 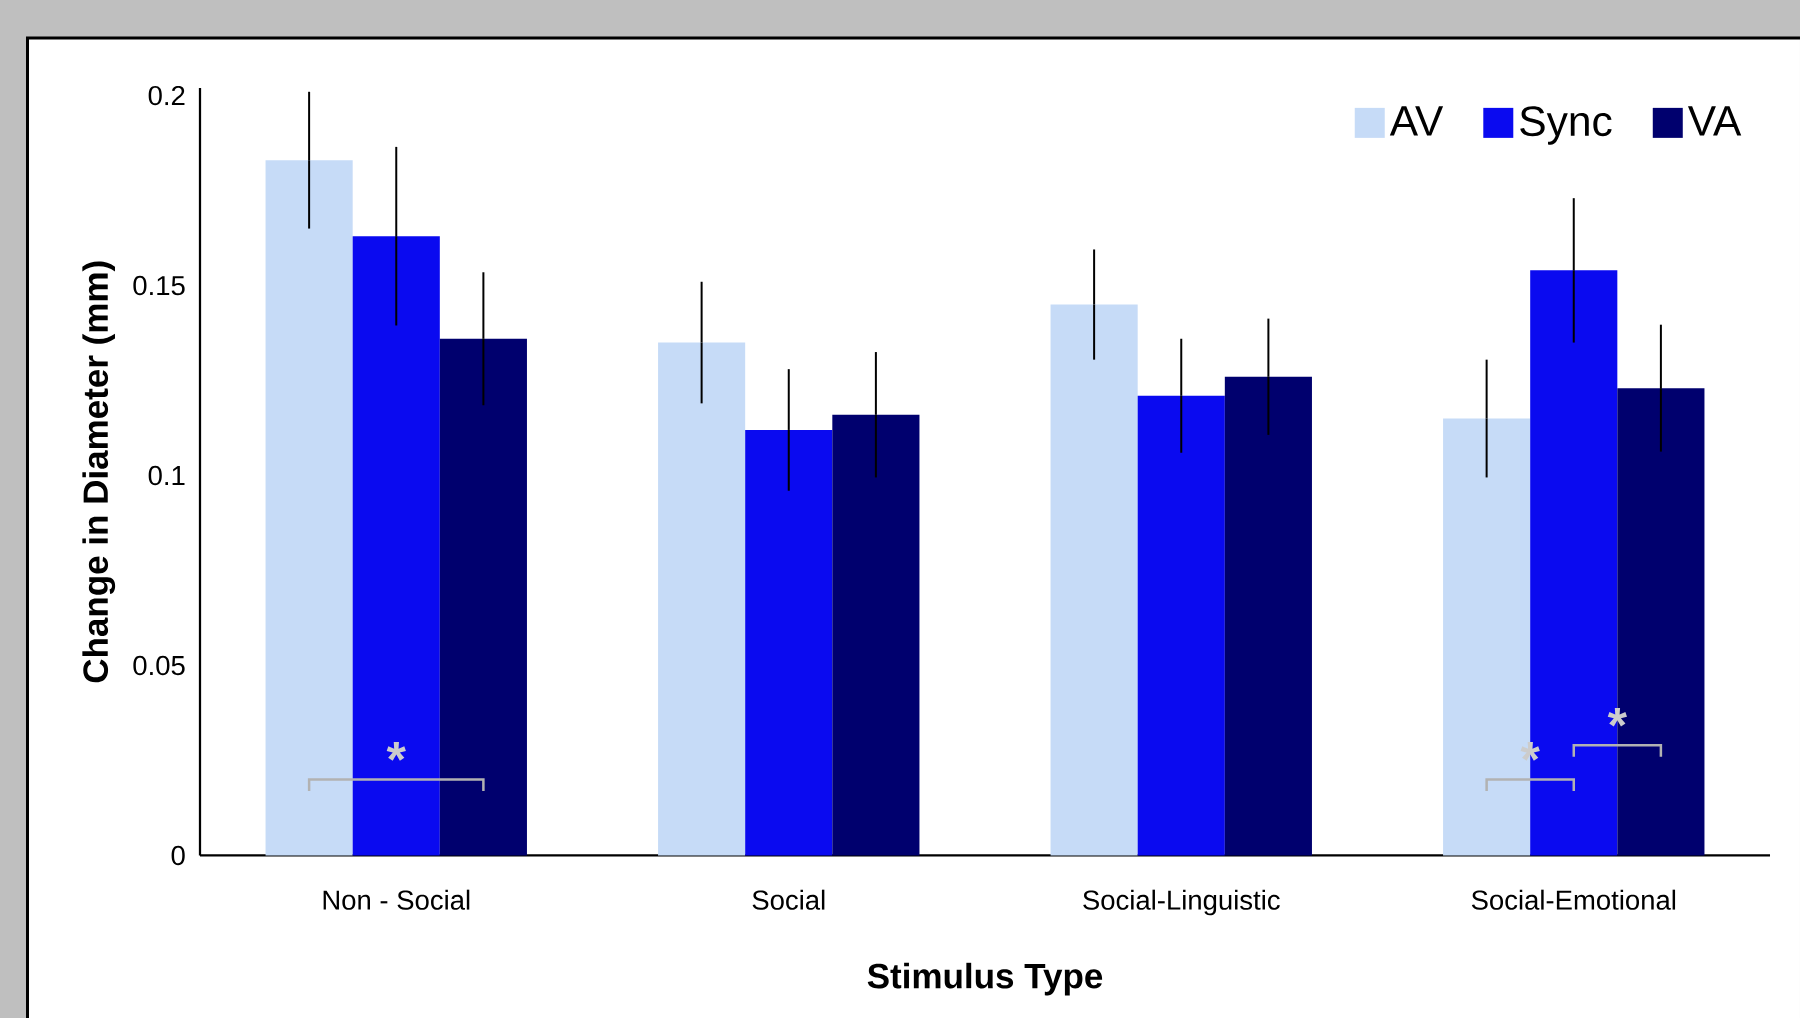 What do you see at coordinates (1566, 125) in the screenshot?
I see `legend-label: Sync` at bounding box center [1566, 125].